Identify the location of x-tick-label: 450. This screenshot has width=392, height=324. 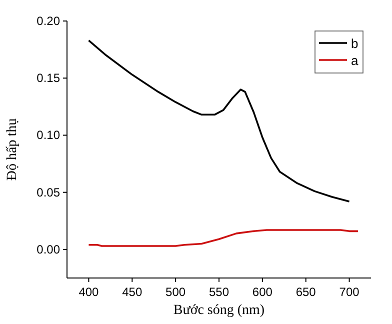
(132, 292).